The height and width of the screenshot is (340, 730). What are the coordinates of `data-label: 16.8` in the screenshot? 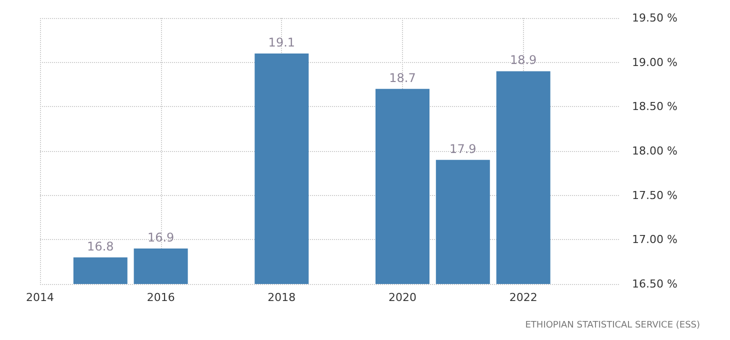 It's located at (100, 246).